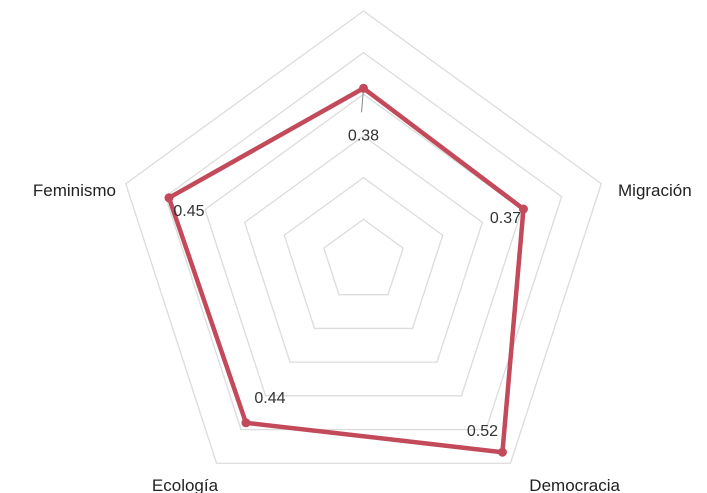  What do you see at coordinates (185, 484) in the screenshot?
I see `axis-label-2: Ecología` at bounding box center [185, 484].